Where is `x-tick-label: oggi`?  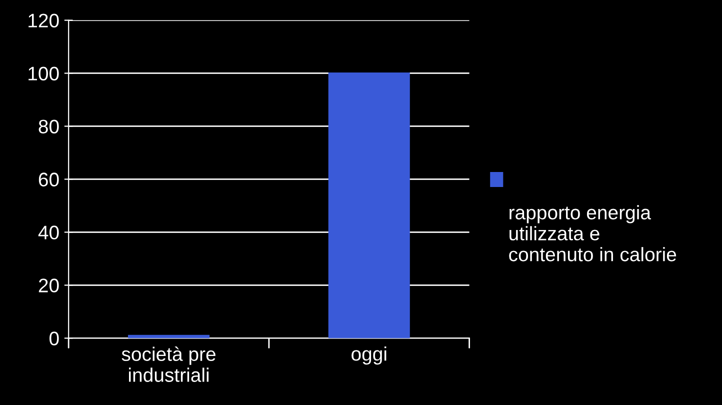 x-tick-label: oggi is located at coordinates (369, 355).